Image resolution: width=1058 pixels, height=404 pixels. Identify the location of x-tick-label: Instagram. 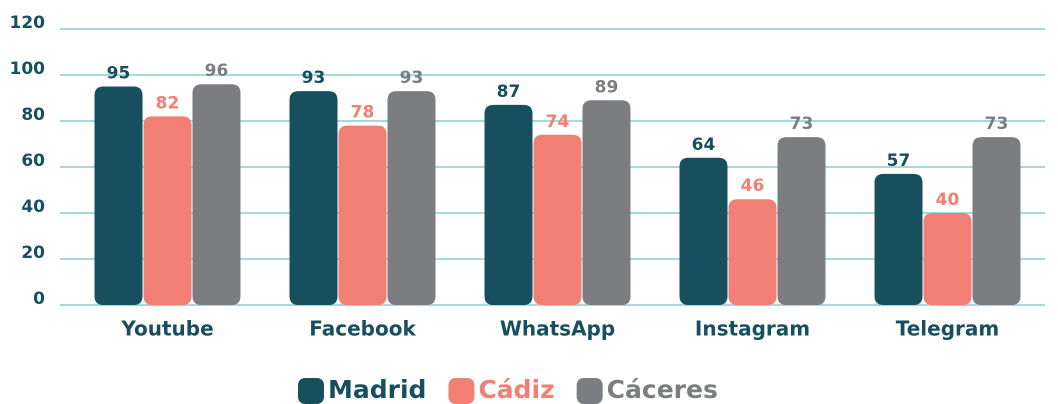
(752, 329).